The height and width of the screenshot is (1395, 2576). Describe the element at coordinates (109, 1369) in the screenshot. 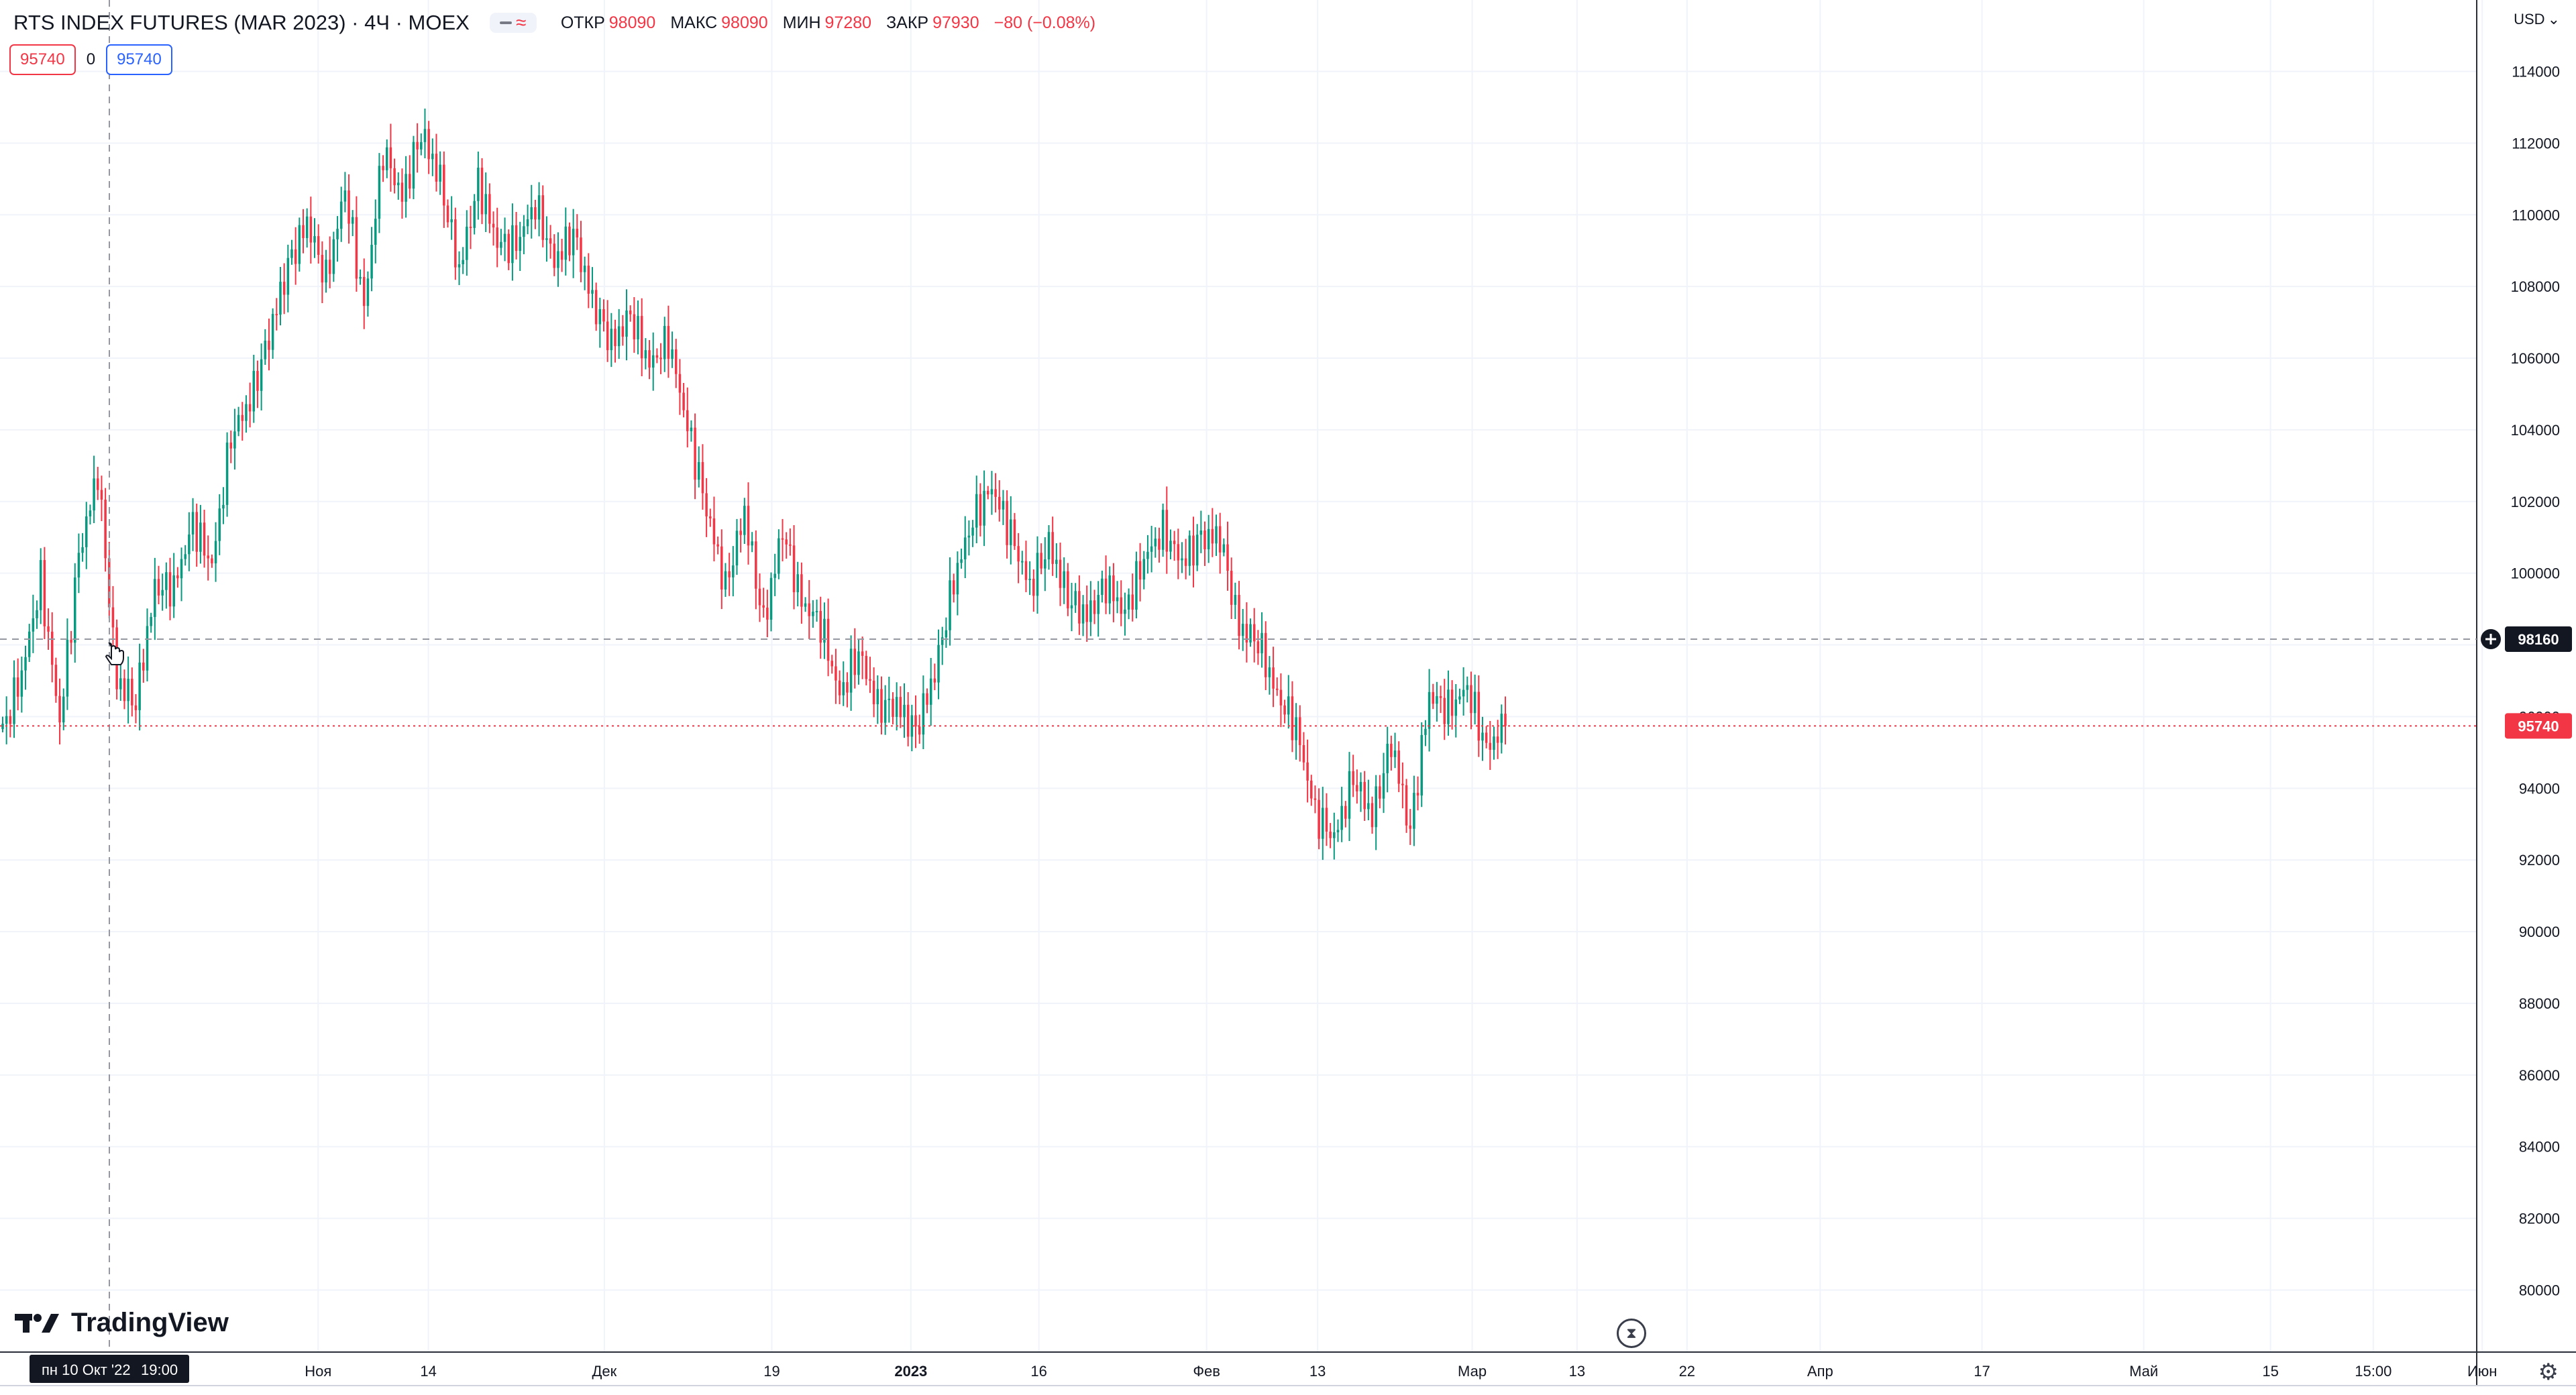

I see `crosshair-time-tag` at that location.